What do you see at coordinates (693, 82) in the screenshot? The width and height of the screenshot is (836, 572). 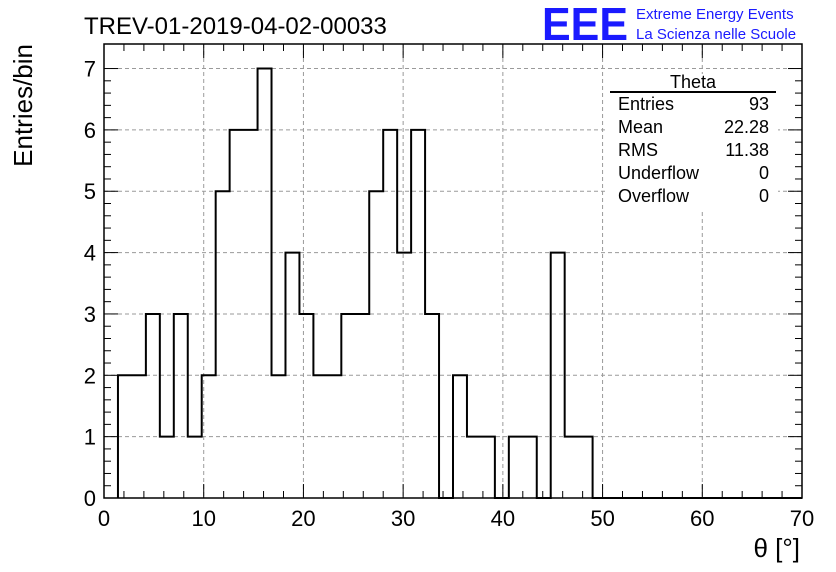 I see `stats-box-title: Theta` at bounding box center [693, 82].